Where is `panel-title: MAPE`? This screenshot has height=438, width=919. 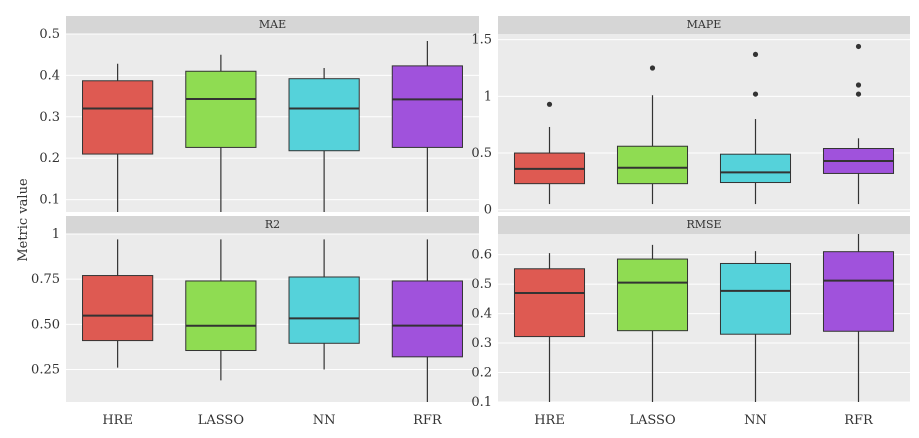 panel-title: MAPE is located at coordinates (704, 24).